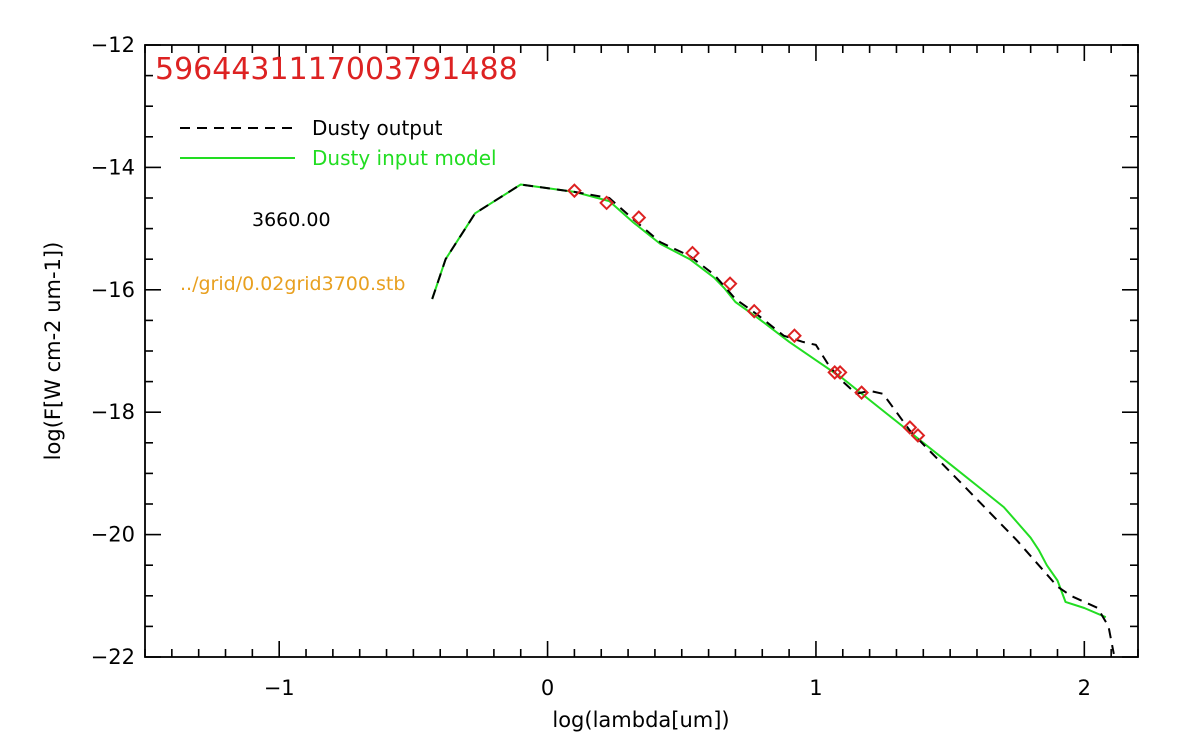 The height and width of the screenshot is (750, 1180). I want to click on x-tick-label: 2, so click(1084, 688).